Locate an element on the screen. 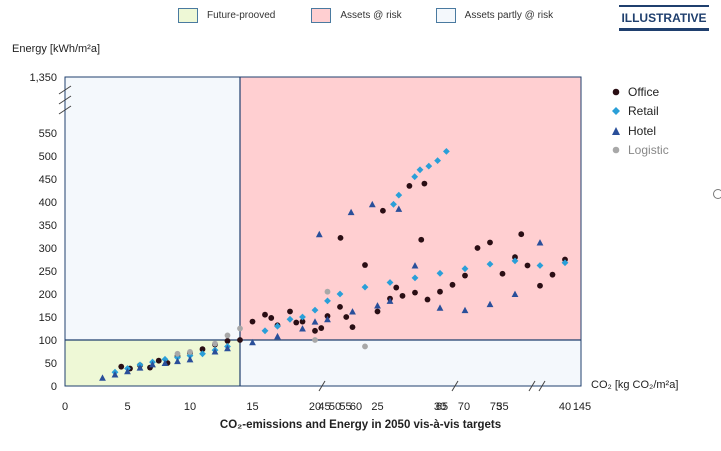 The width and height of the screenshot is (721, 451). legend-label: Logistic is located at coordinates (648, 150).